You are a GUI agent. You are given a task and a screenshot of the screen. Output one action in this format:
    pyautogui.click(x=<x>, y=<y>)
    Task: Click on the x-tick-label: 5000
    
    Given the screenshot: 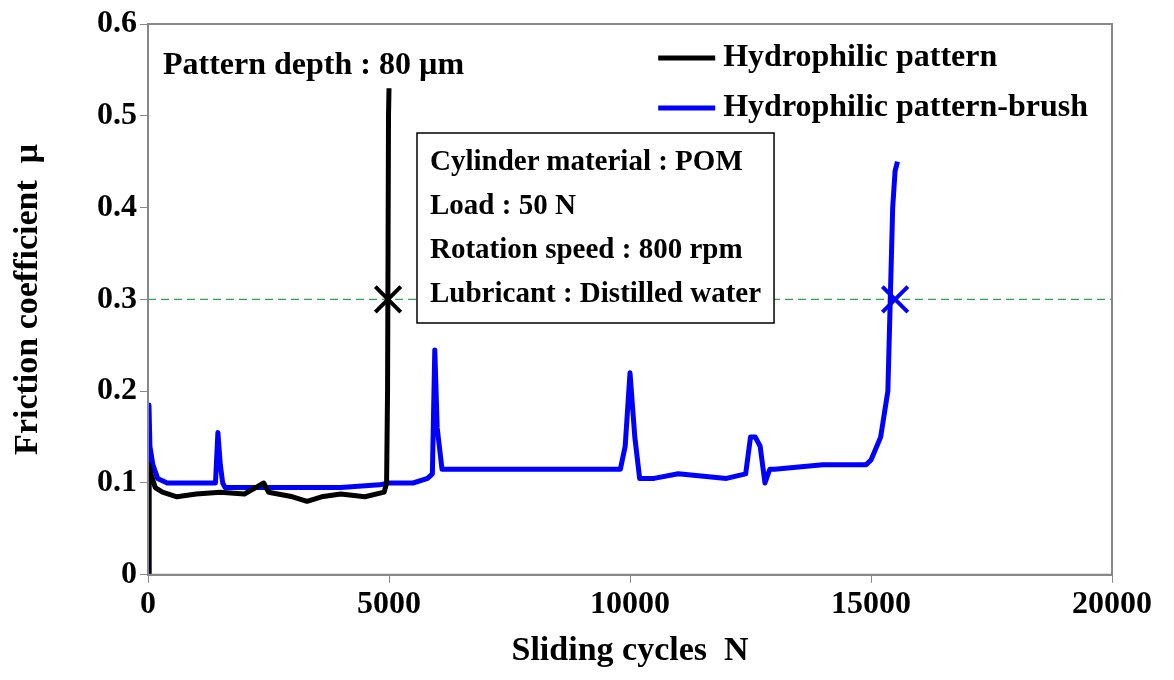 What is the action you would take?
    pyautogui.click(x=389, y=602)
    